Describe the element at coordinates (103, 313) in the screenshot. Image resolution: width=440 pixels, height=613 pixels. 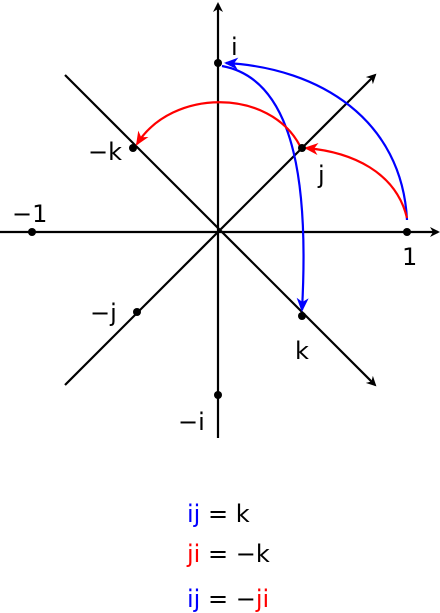
I see `point-label: −j` at that location.